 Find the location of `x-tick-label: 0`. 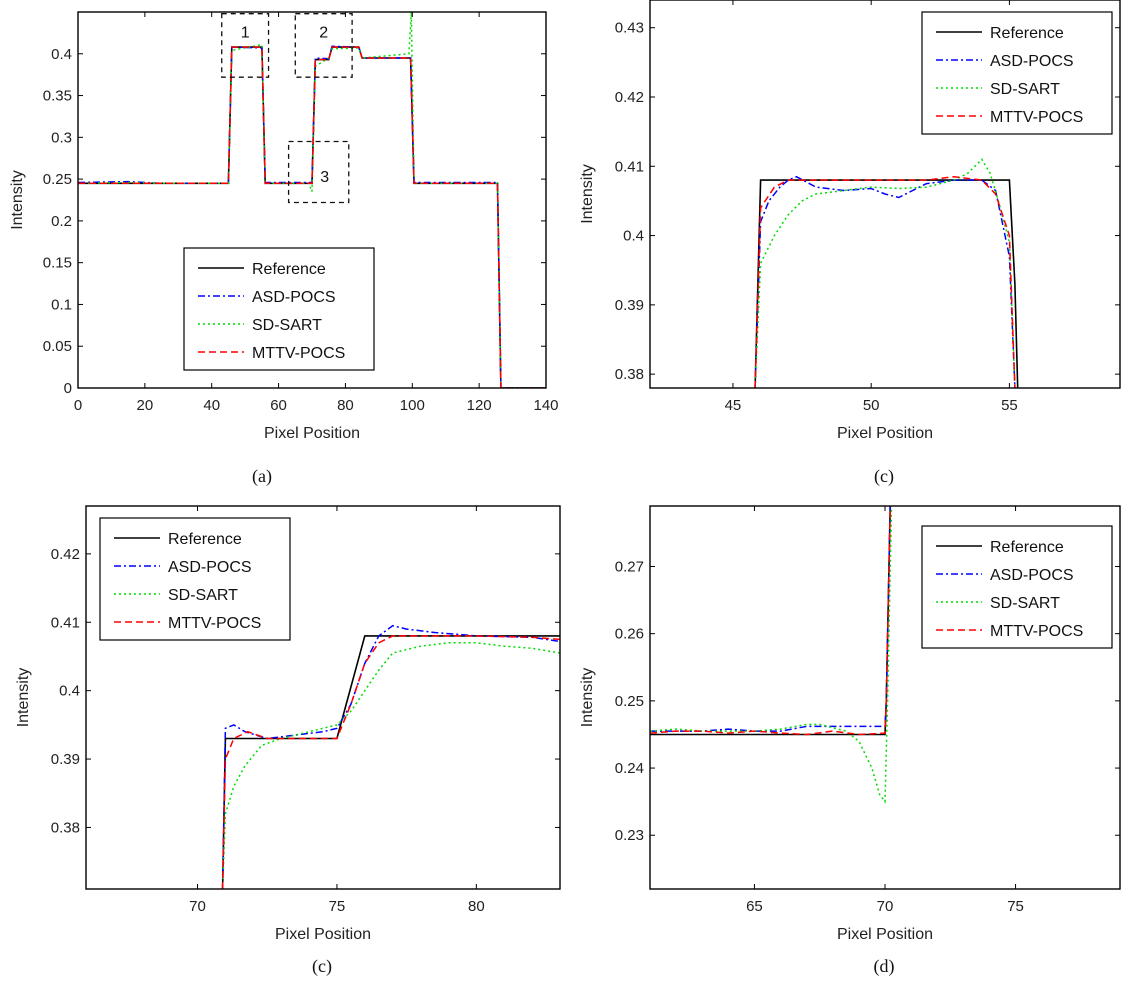

x-tick-label: 0 is located at coordinates (78, 405).